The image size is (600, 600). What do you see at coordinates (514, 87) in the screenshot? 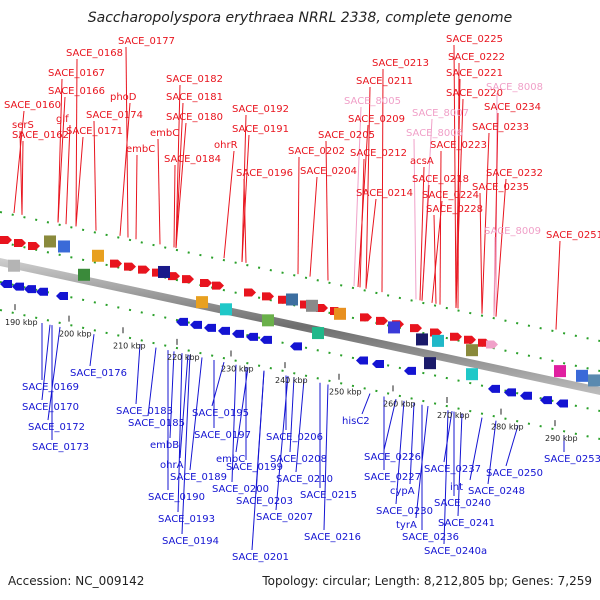
I see `top-gene-label: SACE_8008` at bounding box center [514, 87].